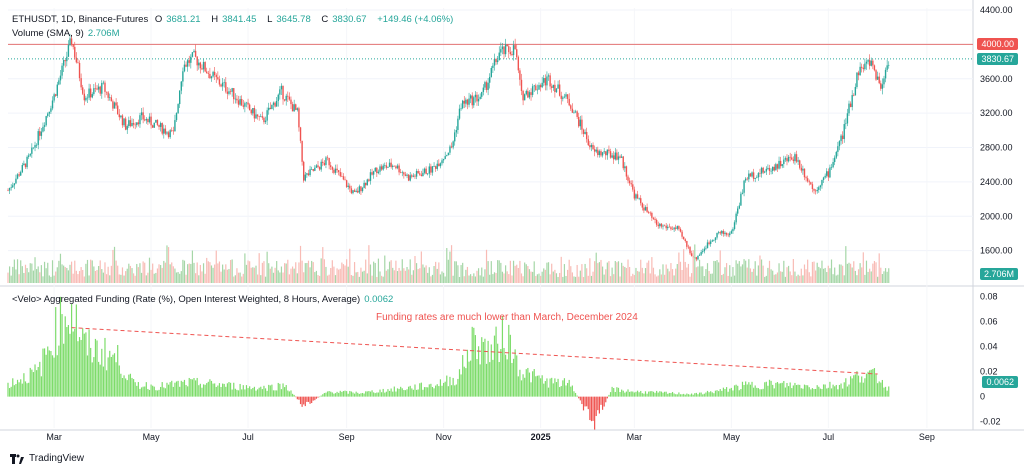 The image size is (1024, 472). Describe the element at coordinates (998, 274) in the screenshot. I see `volume-badge: 2.706M` at that location.